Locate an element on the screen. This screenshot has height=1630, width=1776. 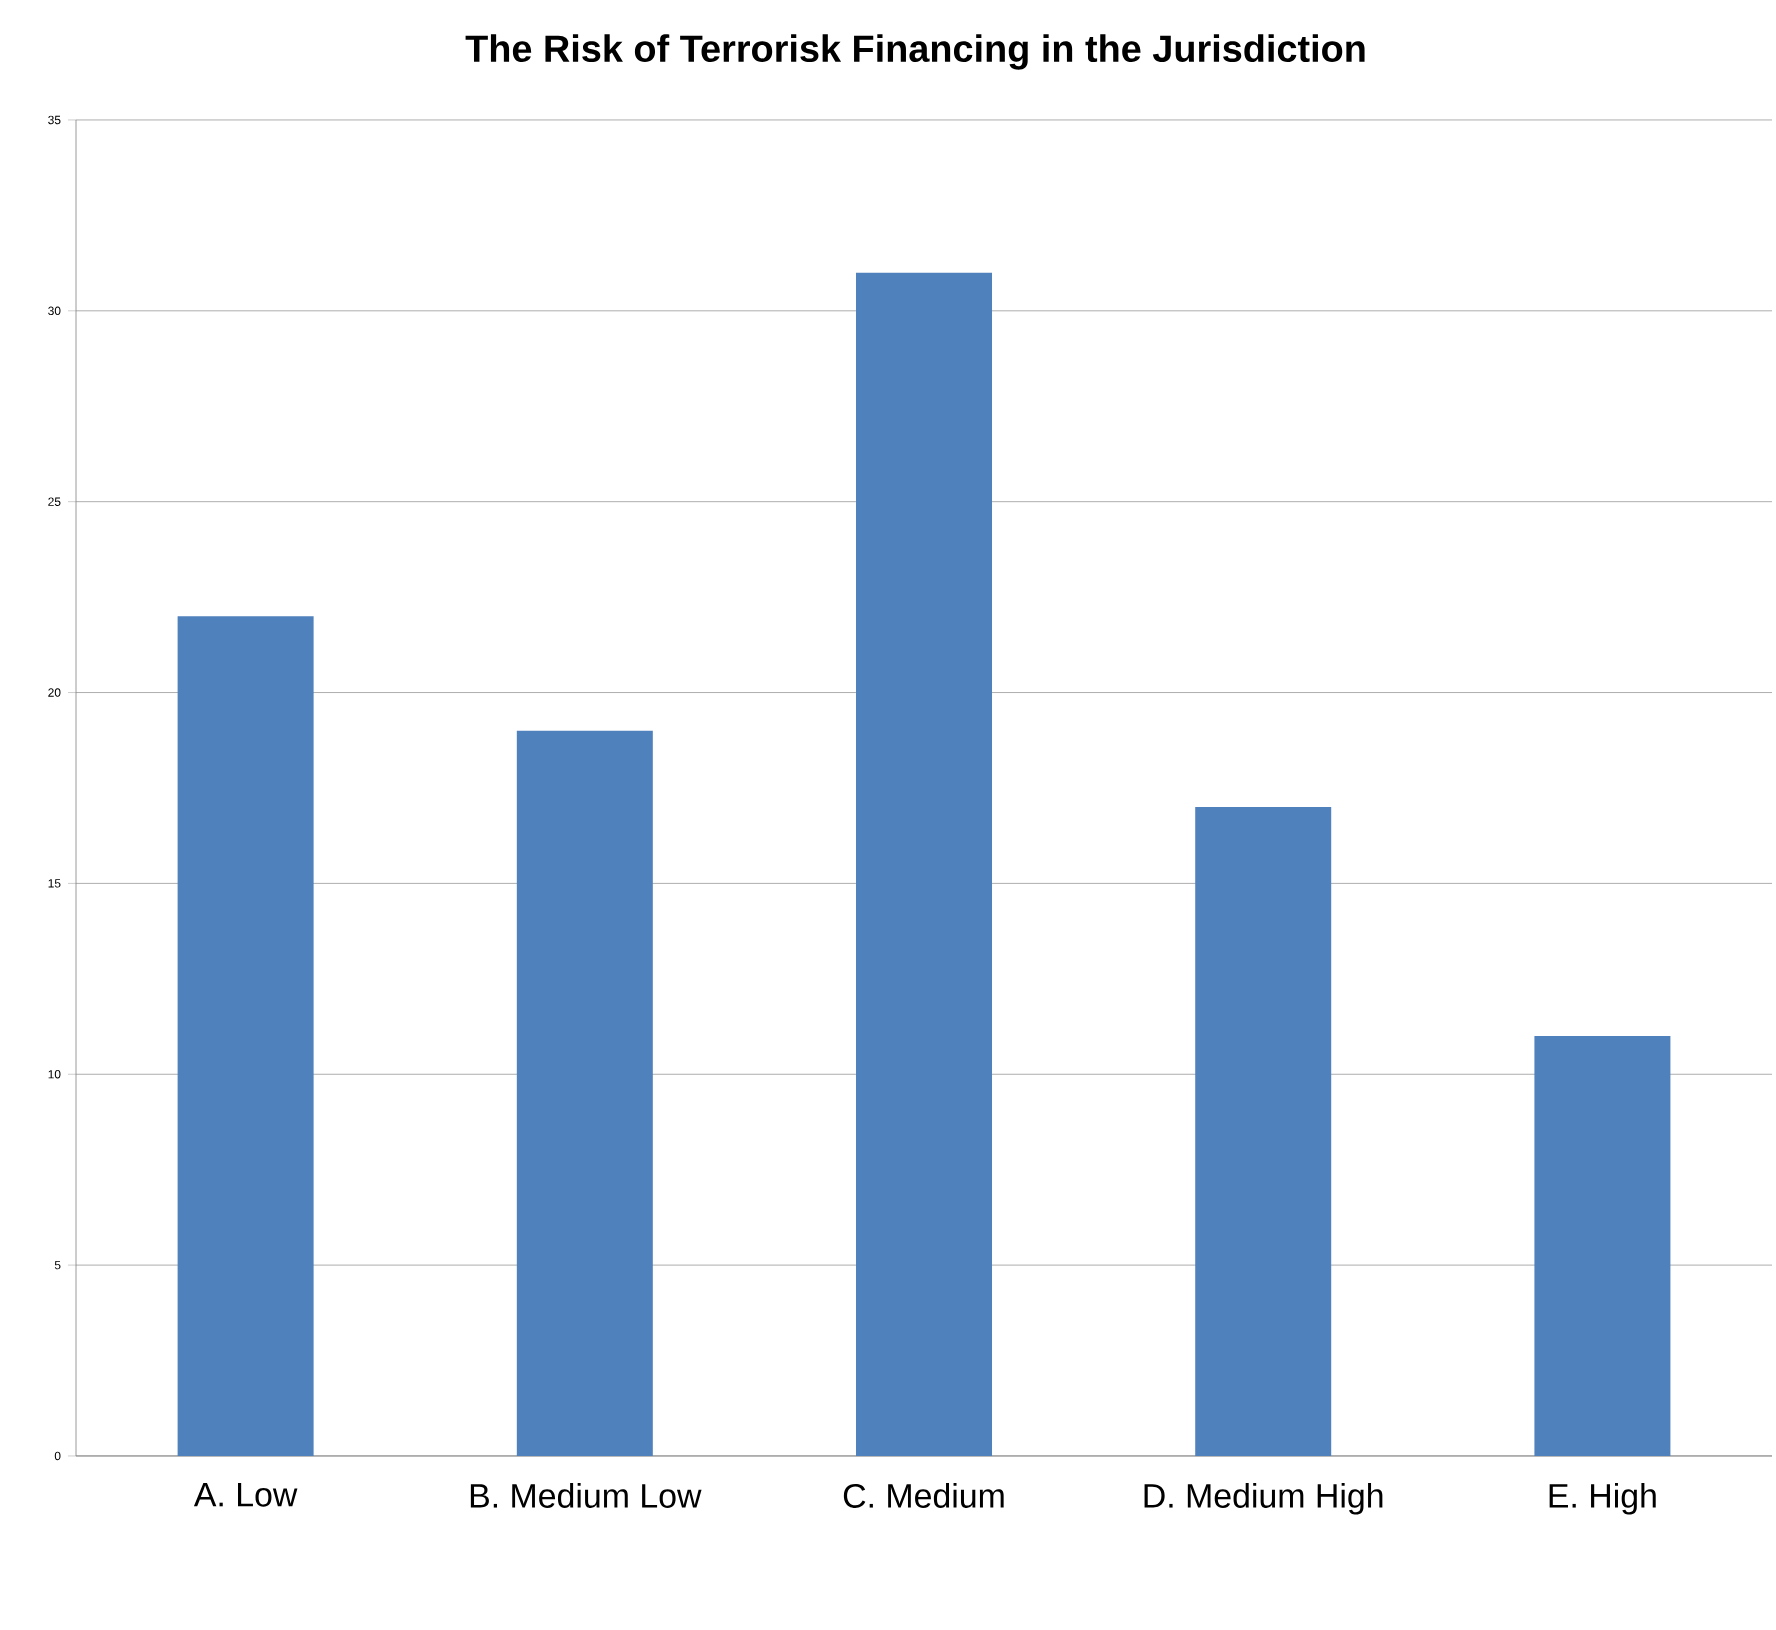
x-tick-label: E. High is located at coordinates (1602, 1499).